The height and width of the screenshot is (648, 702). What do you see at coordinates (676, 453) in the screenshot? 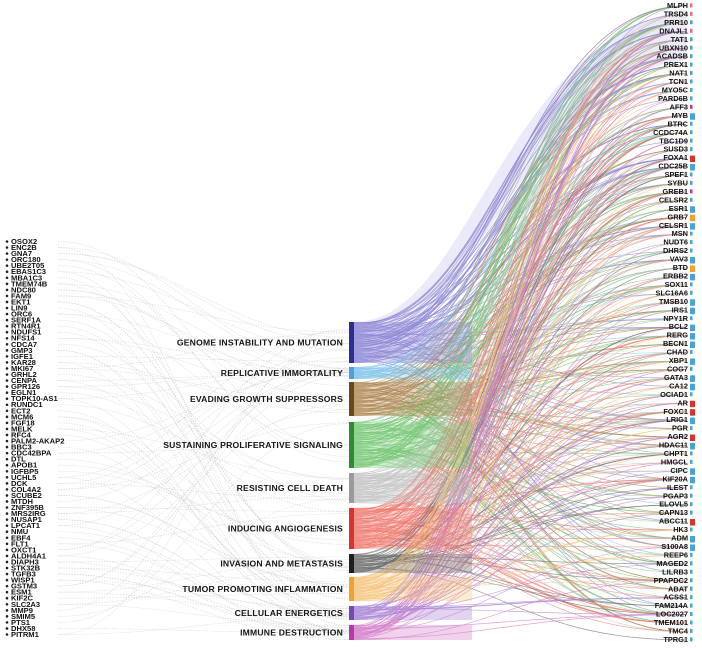
I see `right-gene-label: CHPT1` at bounding box center [676, 453].